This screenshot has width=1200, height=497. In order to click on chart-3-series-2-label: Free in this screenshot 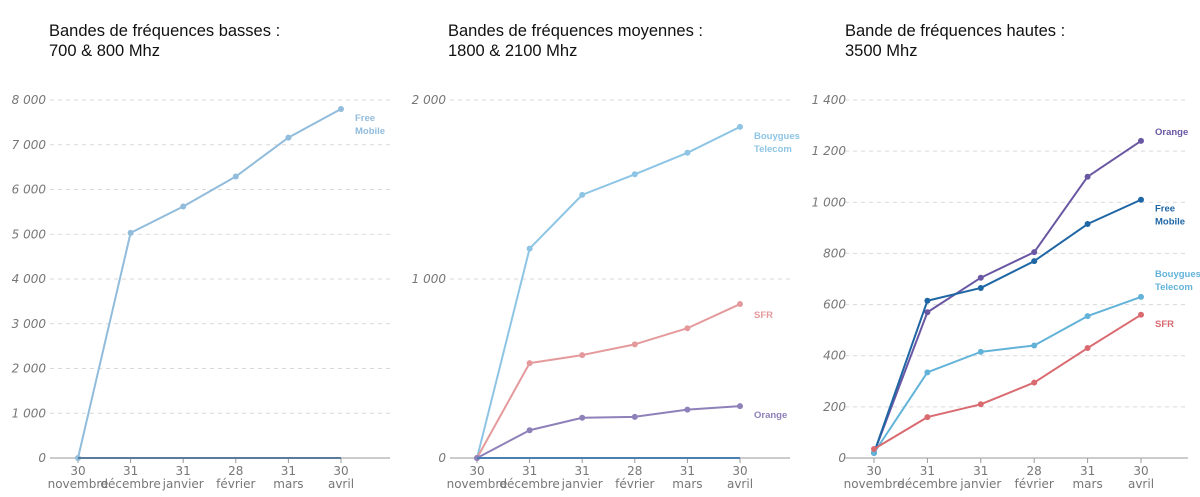, I will do `click(1165, 209)`.